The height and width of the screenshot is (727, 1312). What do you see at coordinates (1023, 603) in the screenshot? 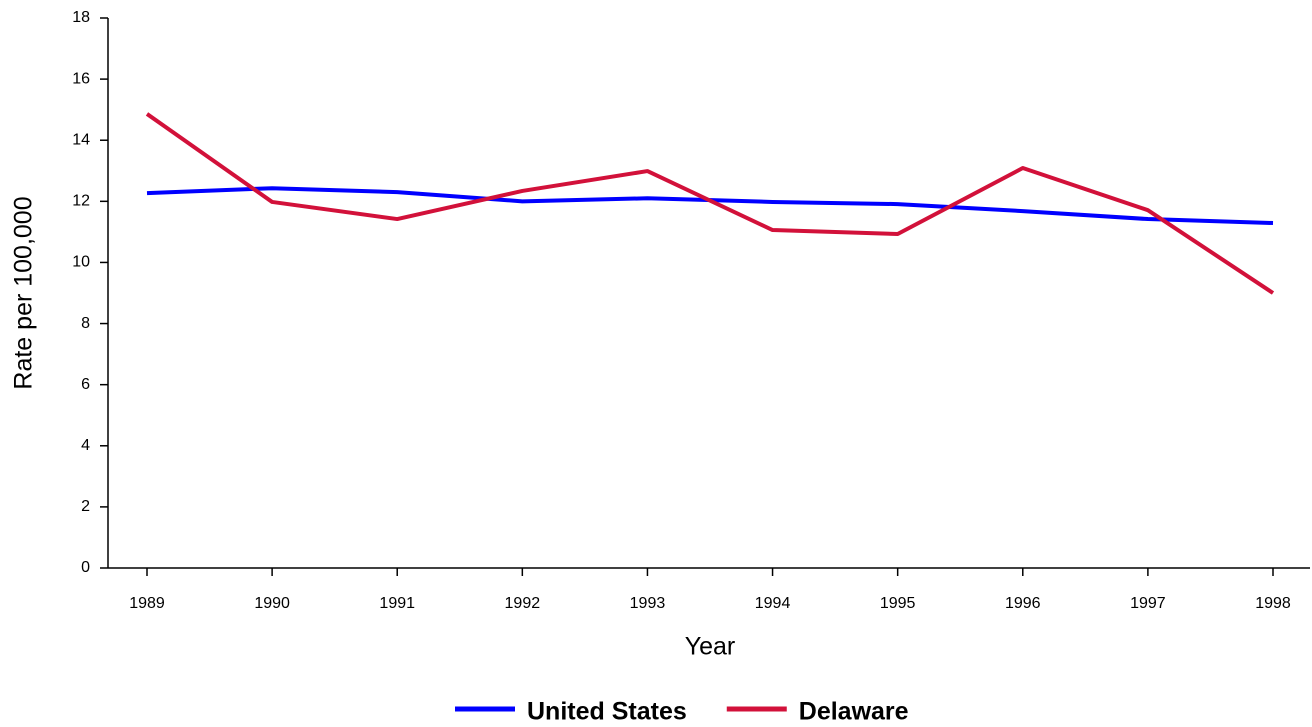
I see `x-tick-label: 1996` at bounding box center [1023, 603].